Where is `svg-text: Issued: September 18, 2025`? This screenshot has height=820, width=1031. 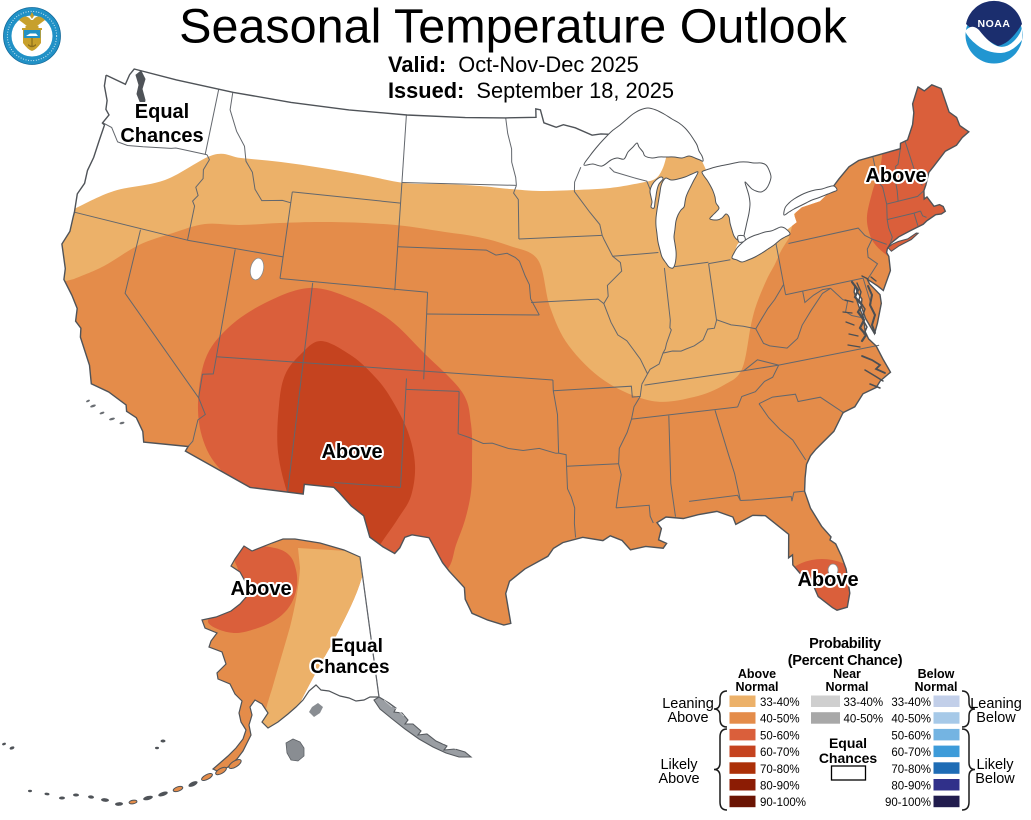 svg-text: Issued: September 18, 2025 is located at coordinates (531, 90).